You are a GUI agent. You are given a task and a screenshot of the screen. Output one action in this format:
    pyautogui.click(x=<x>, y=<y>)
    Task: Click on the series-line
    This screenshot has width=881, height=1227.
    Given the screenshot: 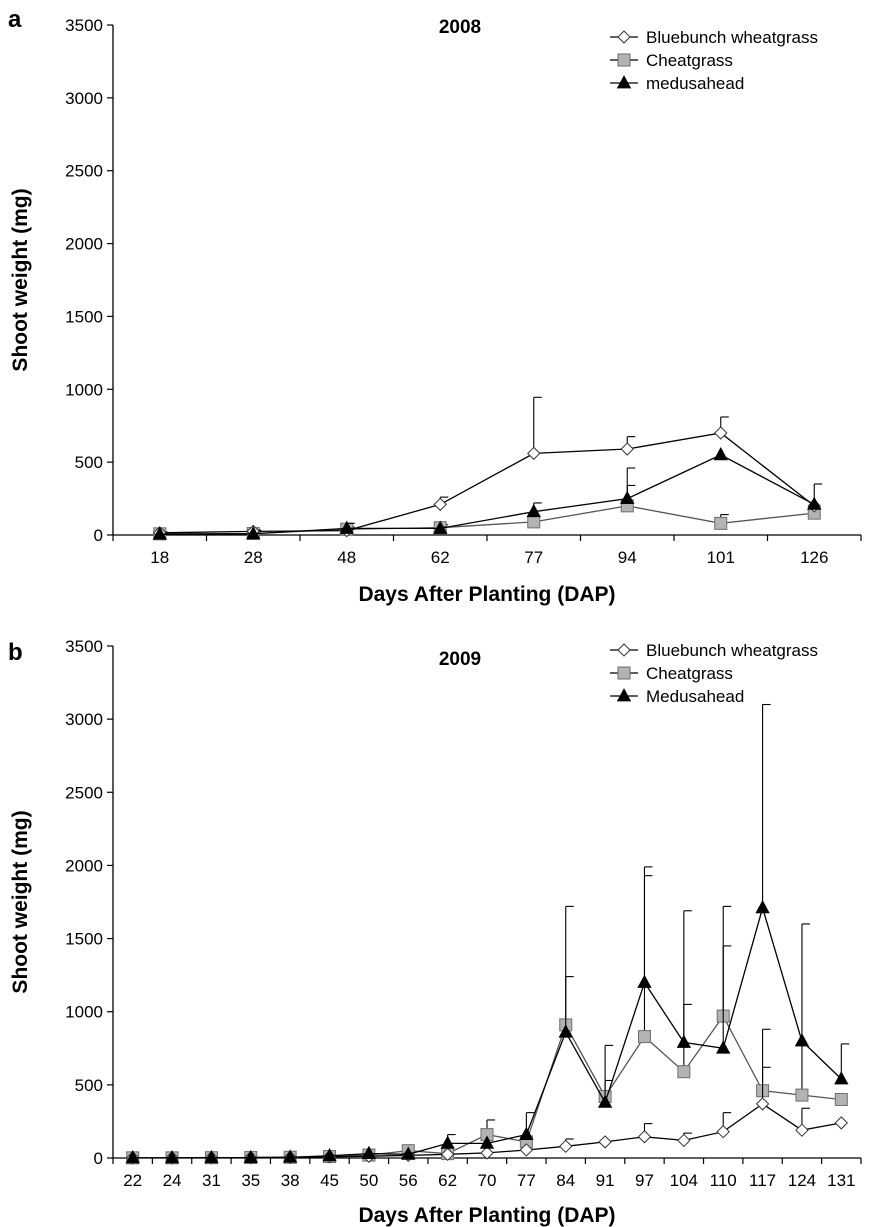 What is the action you would take?
    pyautogui.click(x=487, y=494)
    